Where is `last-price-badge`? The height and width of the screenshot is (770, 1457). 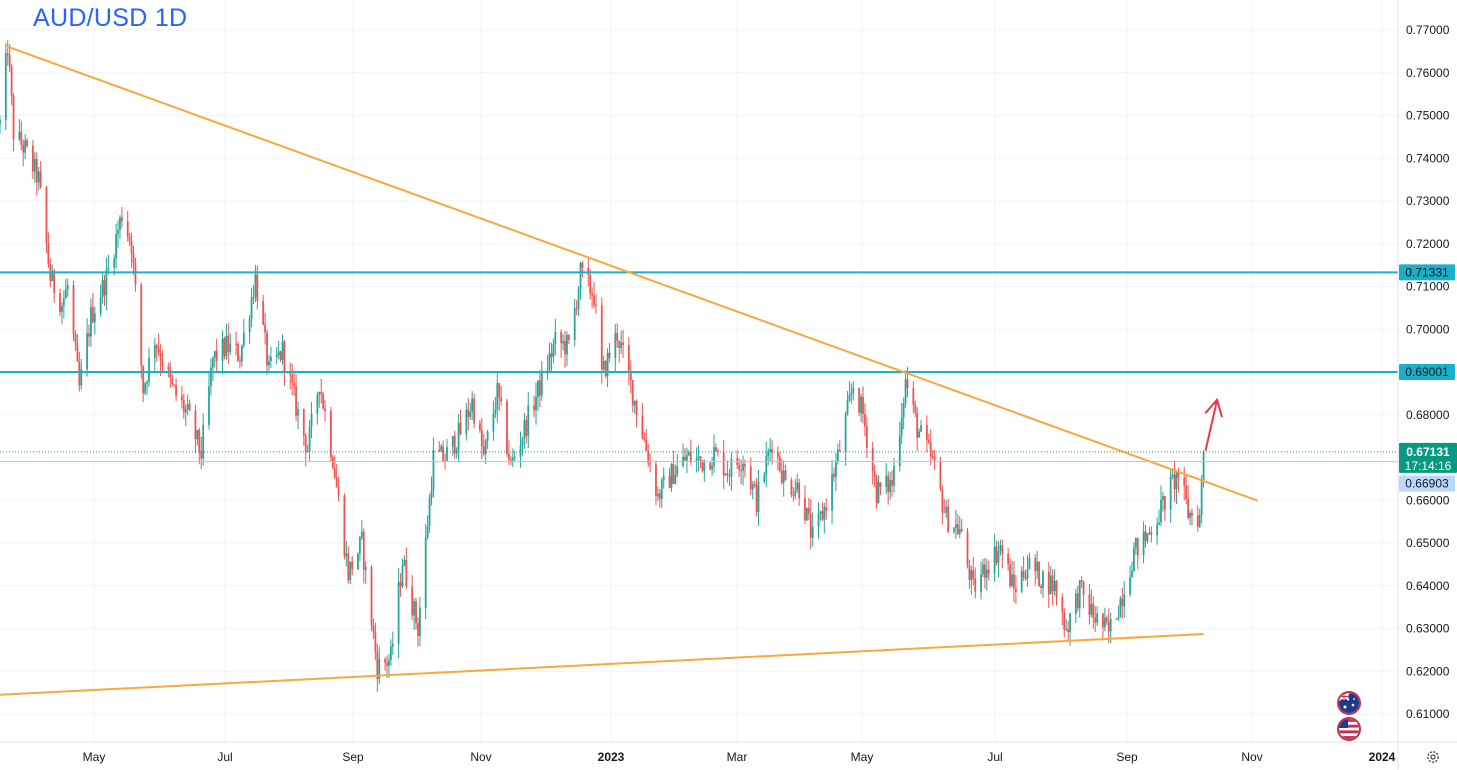 last-price-badge is located at coordinates (1428, 457).